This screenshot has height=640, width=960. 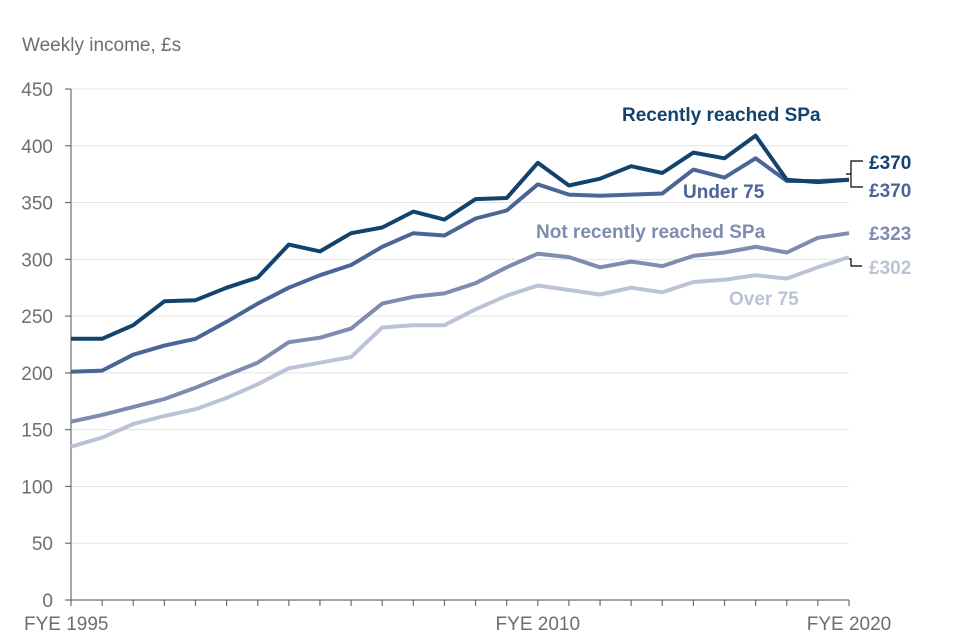 What do you see at coordinates (721, 115) in the screenshot?
I see `series-label-recently-reached-spa: Recently reached SPa` at bounding box center [721, 115].